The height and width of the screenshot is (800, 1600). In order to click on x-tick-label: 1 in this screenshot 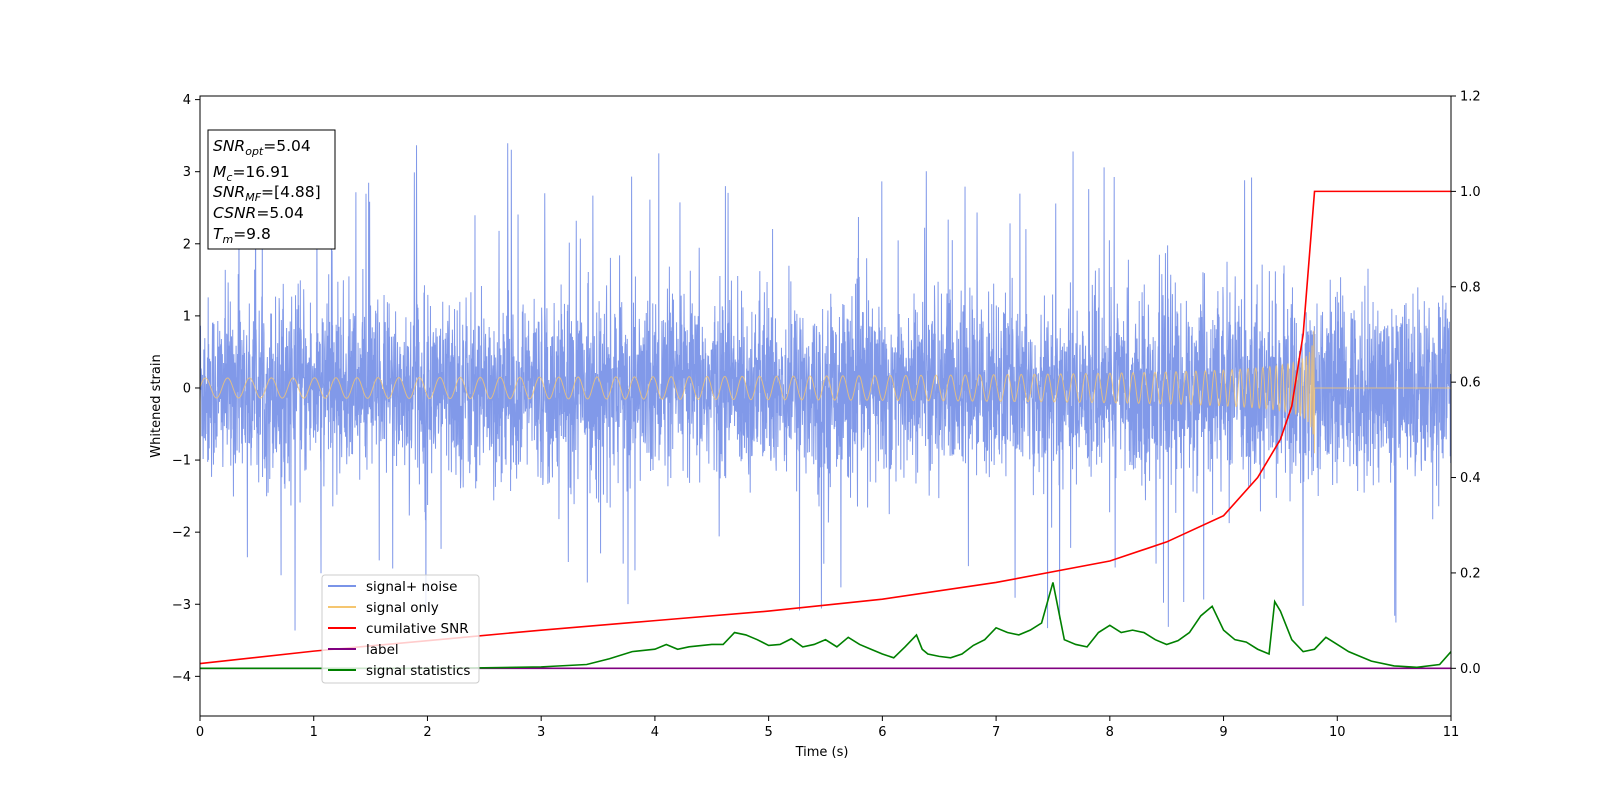, I will do `click(314, 732)`.